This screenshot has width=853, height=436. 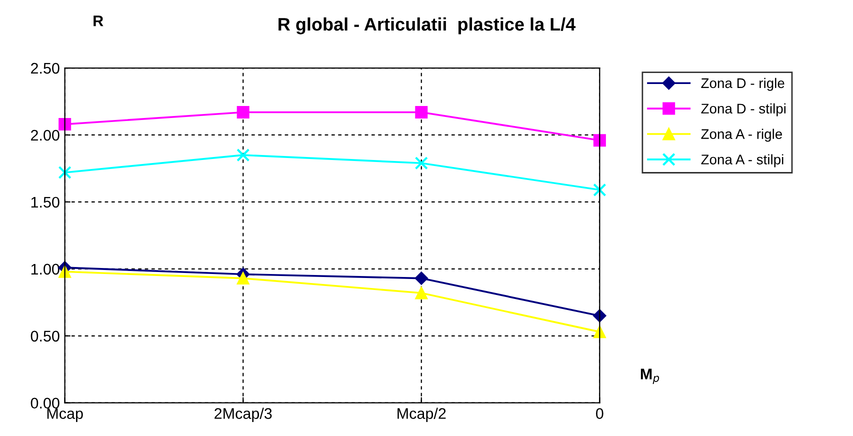 I want to click on legend-label: Zona A - stilpi, so click(x=742, y=161).